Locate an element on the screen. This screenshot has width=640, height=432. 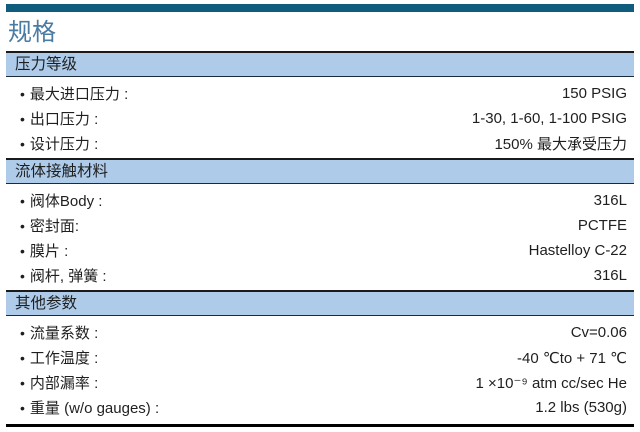
row-label: 阀杆, 弹簧 : is located at coordinates (68, 276).